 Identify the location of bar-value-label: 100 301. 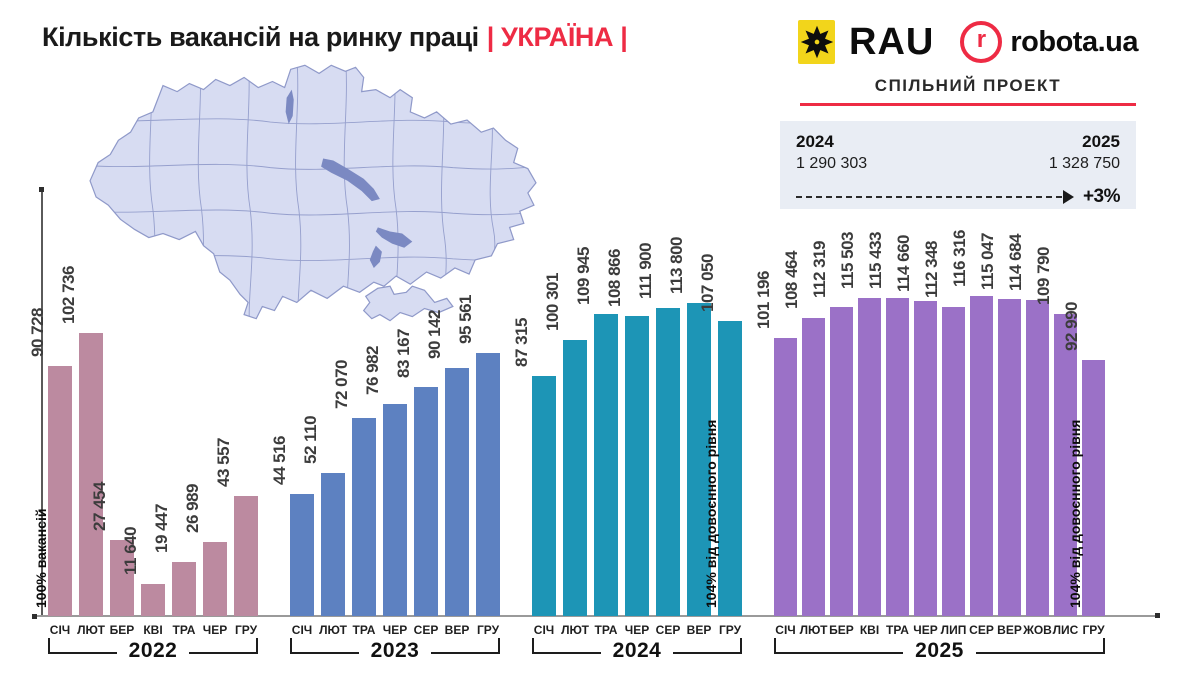
(552, 302).